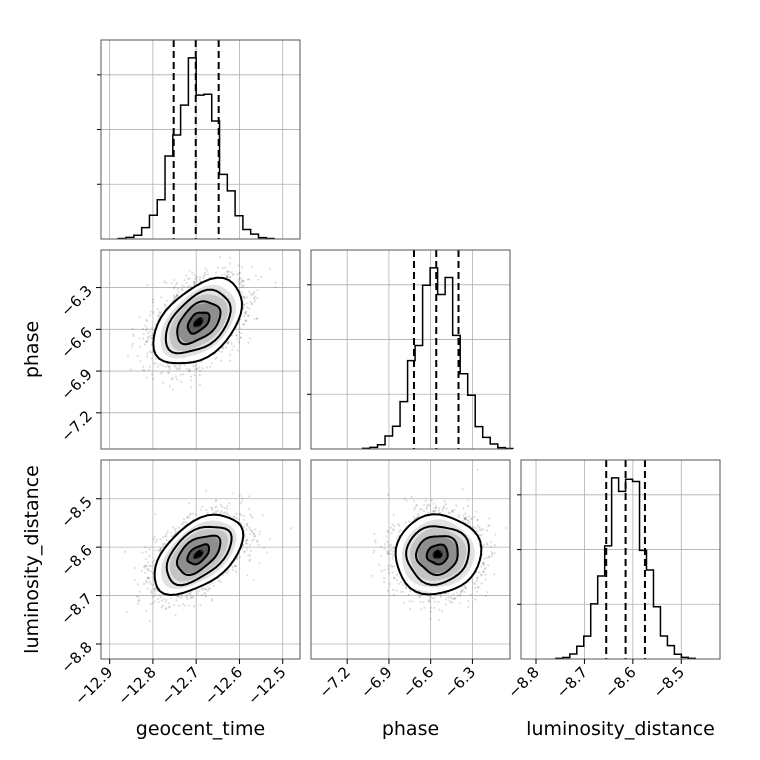 This screenshot has height=760, width=760. Describe the element at coordinates (200, 349) in the screenshot. I see `density-frame` at that location.